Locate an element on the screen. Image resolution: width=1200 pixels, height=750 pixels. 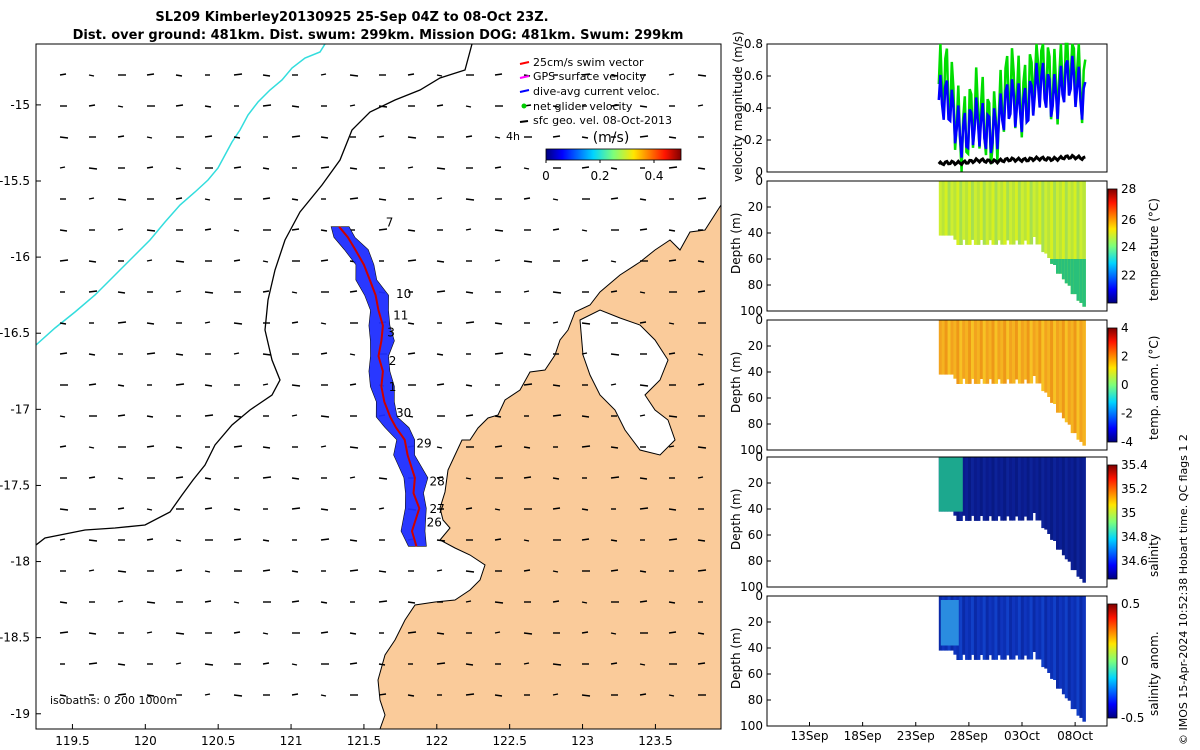
day-label: 10 is located at coordinates (403, 294).